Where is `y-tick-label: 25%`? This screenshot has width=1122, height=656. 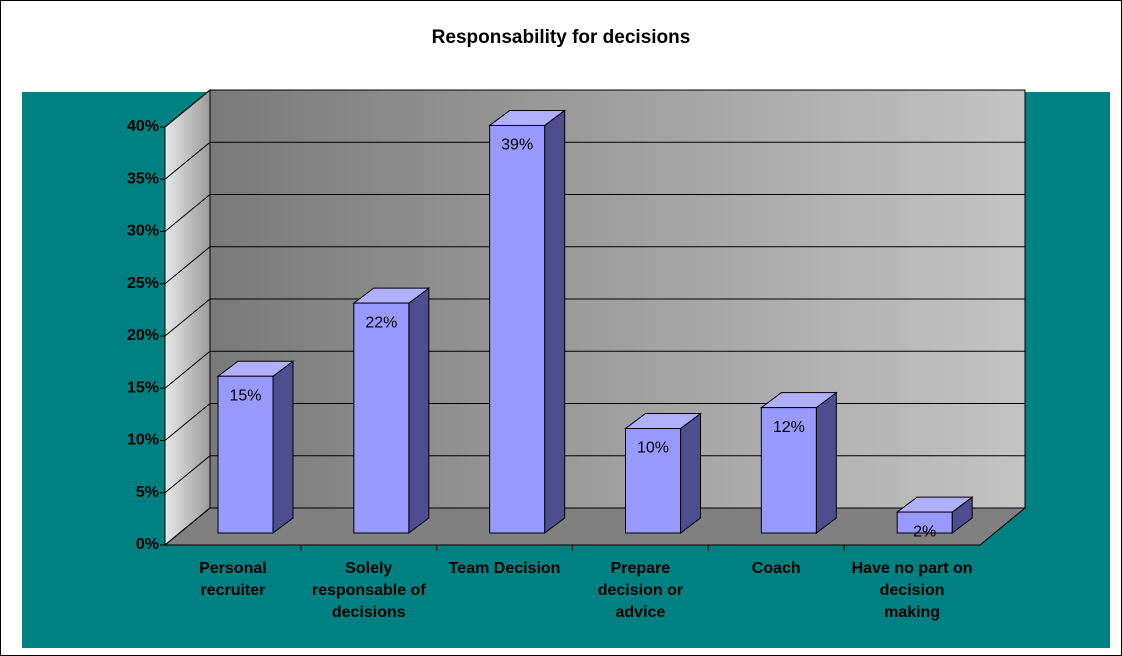 y-tick-label: 25% is located at coordinates (143, 283).